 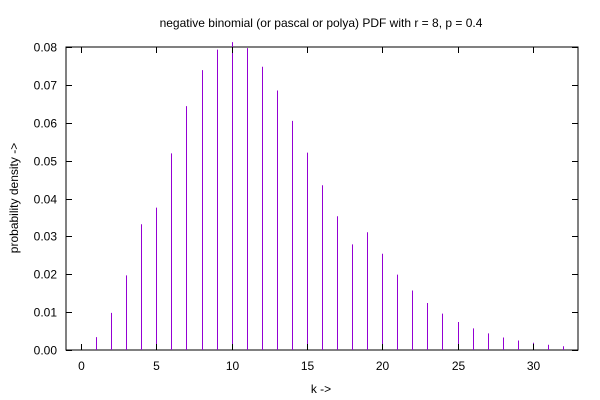 I want to click on y-axis-label: probability density ->, so click(x=14, y=198).